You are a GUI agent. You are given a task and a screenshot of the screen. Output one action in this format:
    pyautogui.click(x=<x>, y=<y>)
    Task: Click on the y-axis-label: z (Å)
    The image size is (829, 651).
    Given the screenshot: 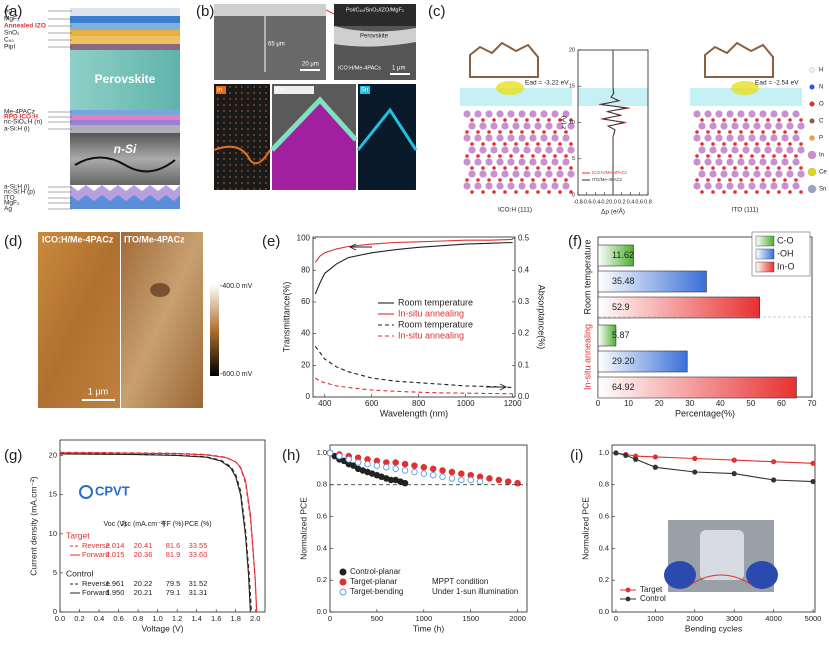 What is the action you would take?
    pyautogui.click(x=563, y=123)
    